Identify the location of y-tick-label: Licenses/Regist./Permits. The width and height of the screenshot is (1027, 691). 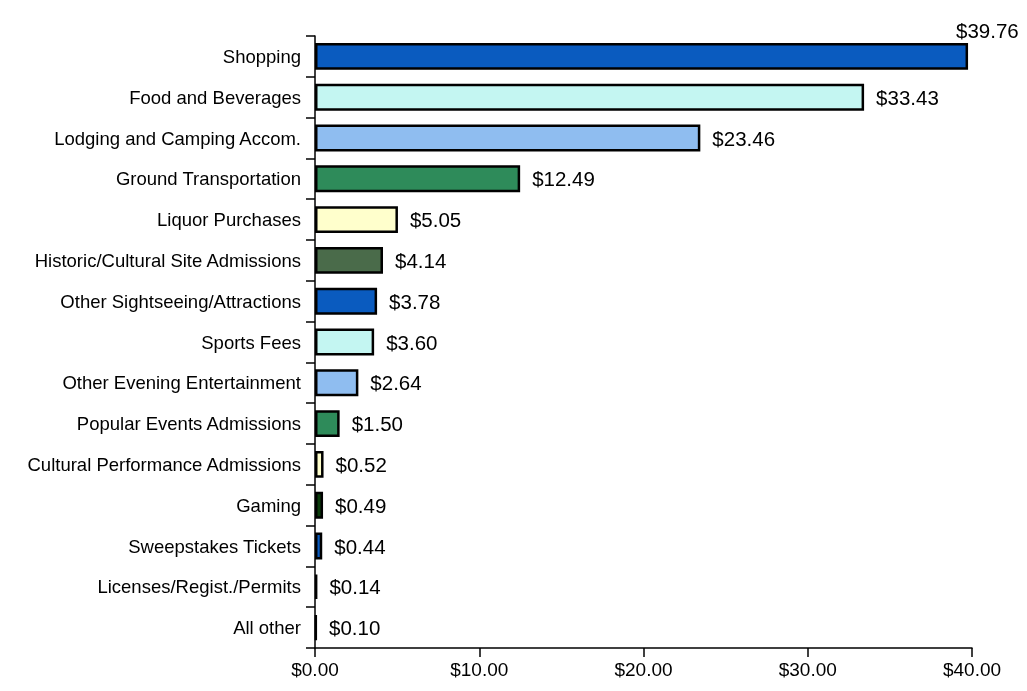
(199, 587).